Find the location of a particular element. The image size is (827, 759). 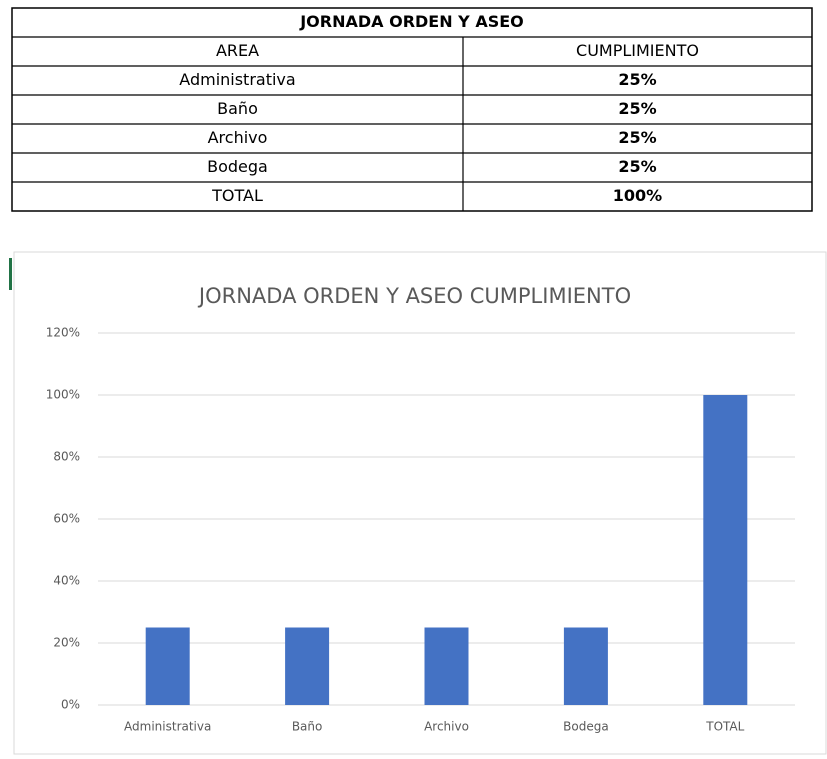

table-cell: Administrativa is located at coordinates (237, 79).